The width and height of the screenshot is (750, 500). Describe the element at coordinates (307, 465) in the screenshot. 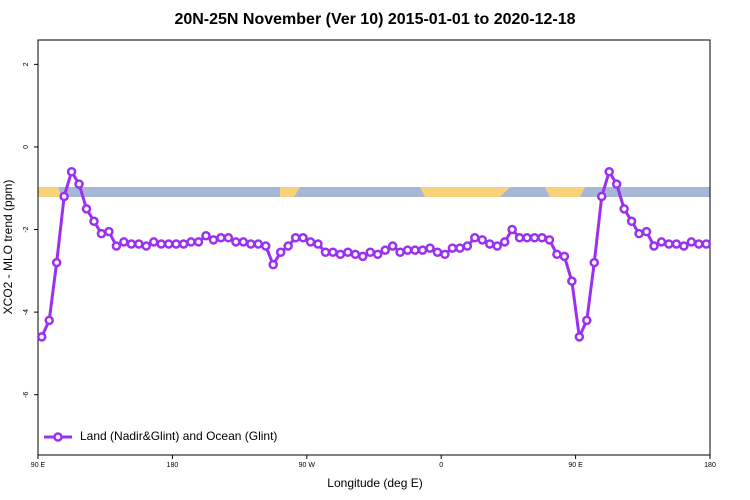

I see `x-tick-label: 90 W` at that location.